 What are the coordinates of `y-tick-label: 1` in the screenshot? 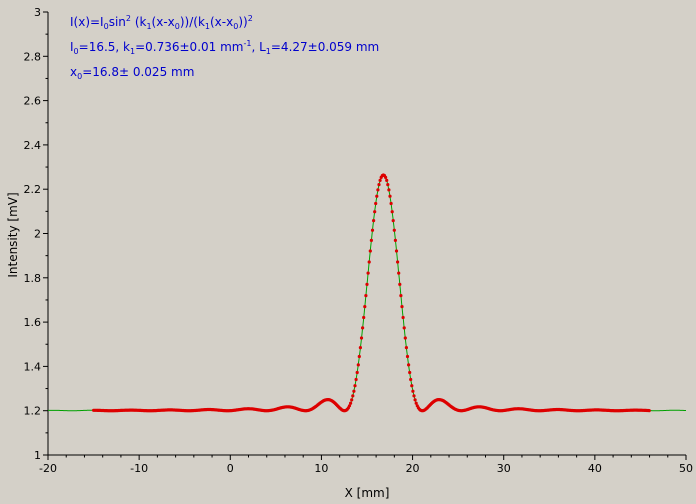 It's located at (37, 455).